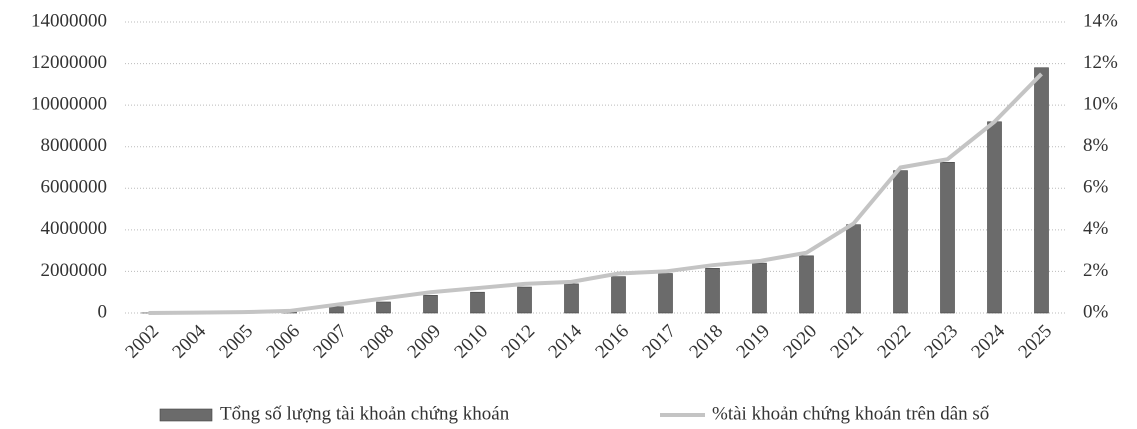  What do you see at coordinates (189, 341) in the screenshot?
I see `x-tick-label: 2004` at bounding box center [189, 341].